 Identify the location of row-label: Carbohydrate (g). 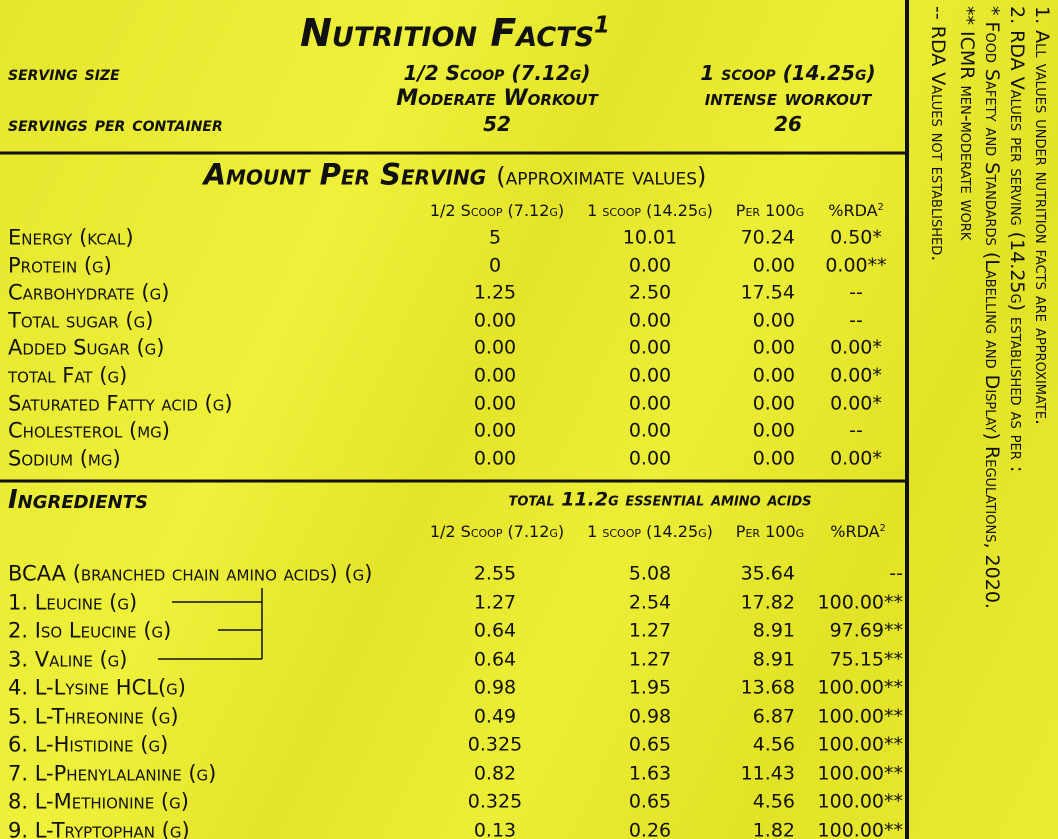
(89, 292).